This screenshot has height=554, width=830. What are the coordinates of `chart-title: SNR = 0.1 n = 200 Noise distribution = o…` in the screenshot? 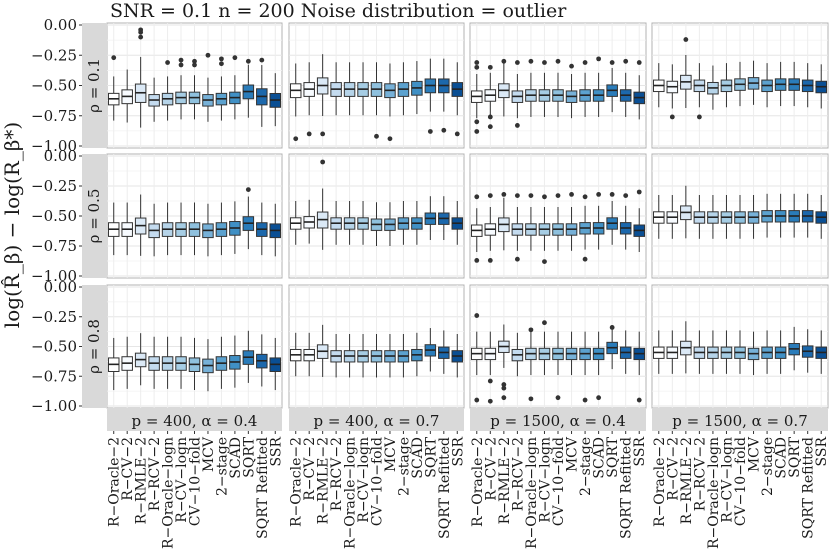 It's located at (338, 11).